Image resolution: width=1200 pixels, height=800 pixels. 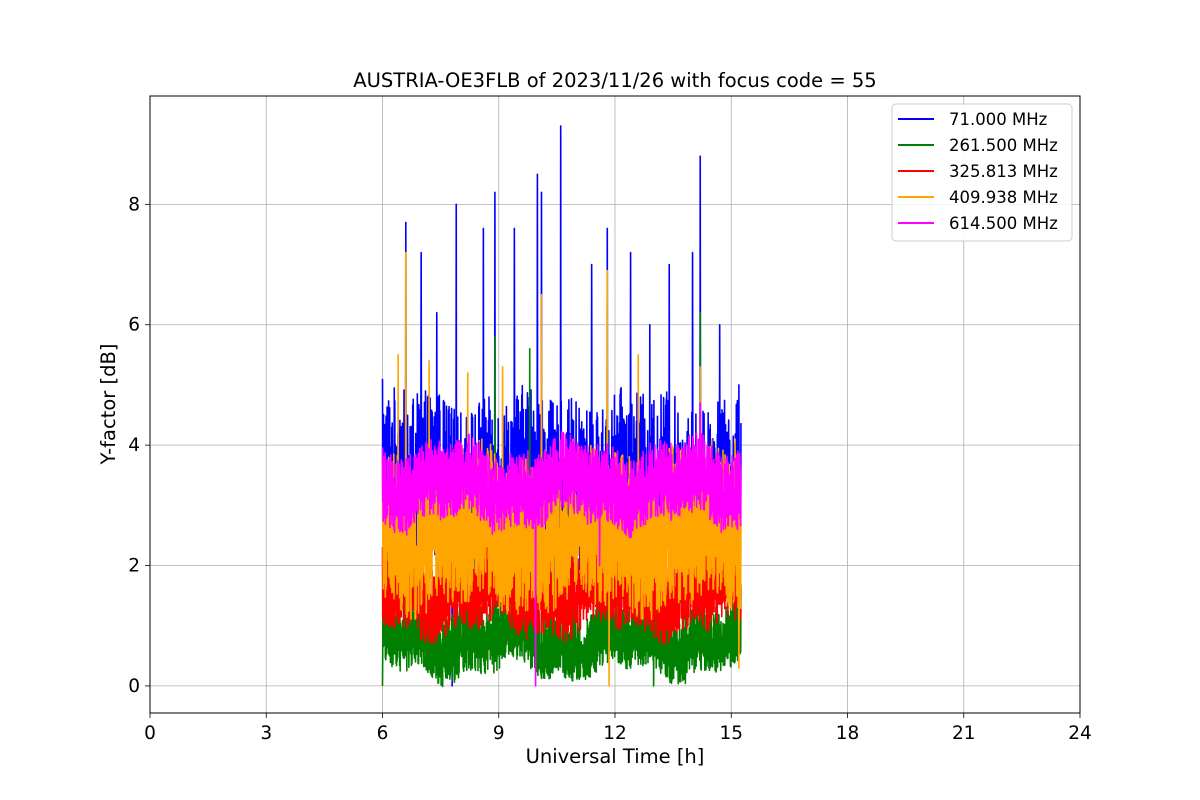 What do you see at coordinates (998, 119) in the screenshot?
I see `legend-label: 71.000 MHz` at bounding box center [998, 119].